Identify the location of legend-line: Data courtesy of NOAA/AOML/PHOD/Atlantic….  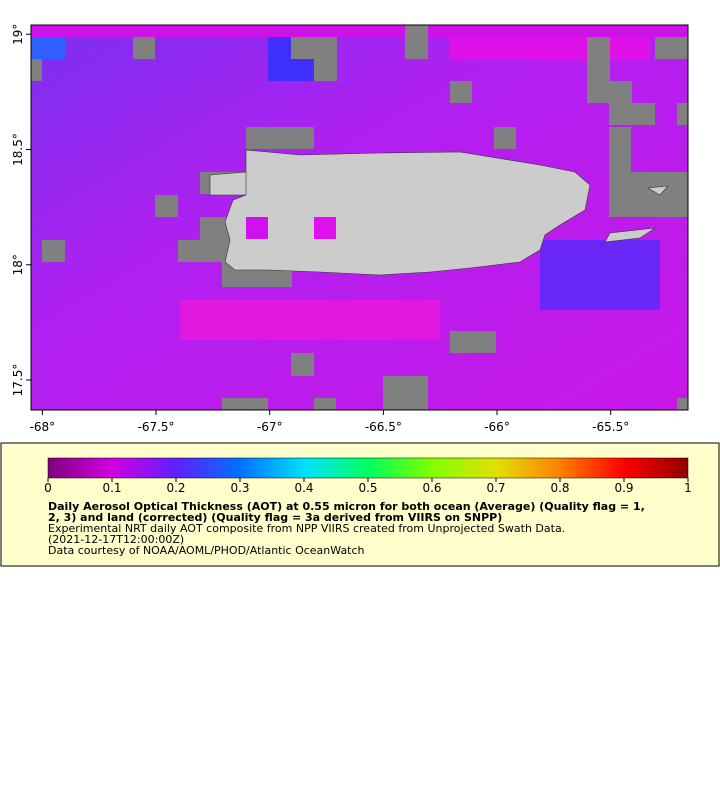
(206, 550).